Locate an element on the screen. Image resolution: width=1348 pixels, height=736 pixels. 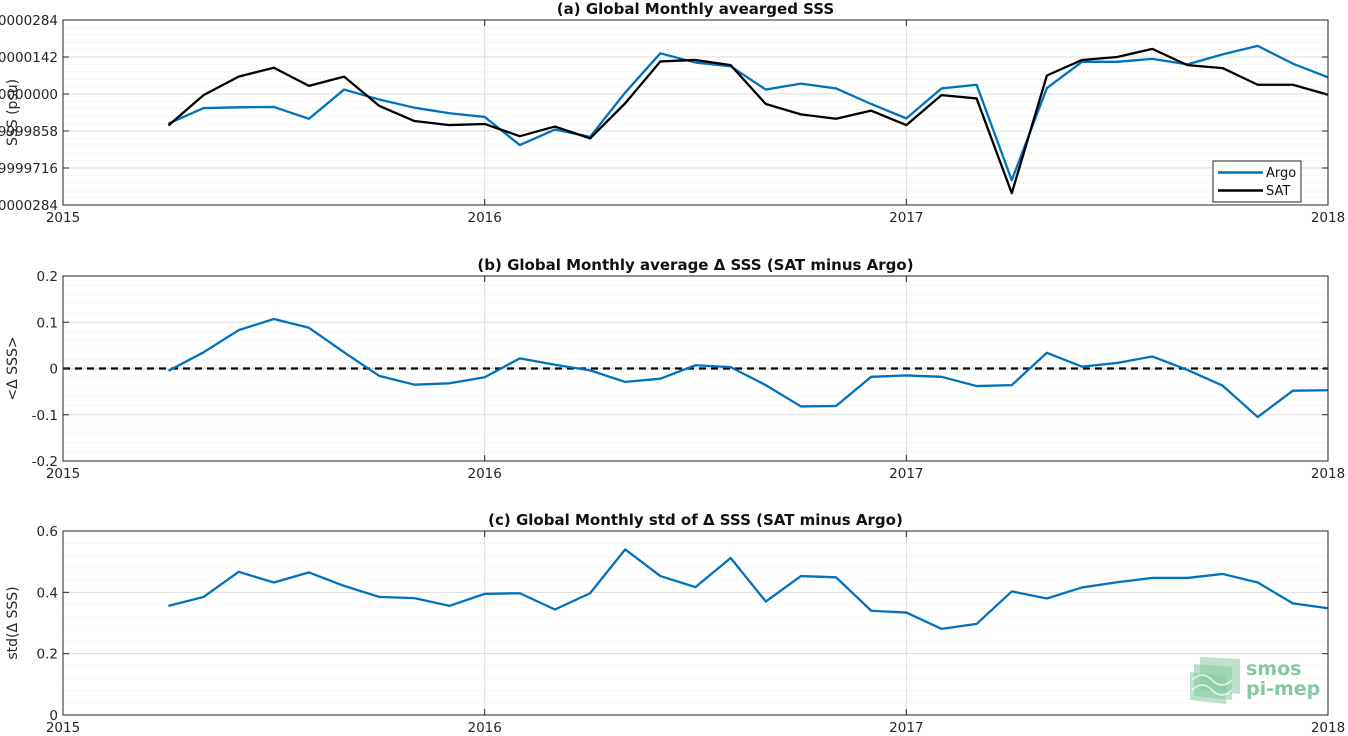
y-tick-label: 0.1 is located at coordinates (47, 323).